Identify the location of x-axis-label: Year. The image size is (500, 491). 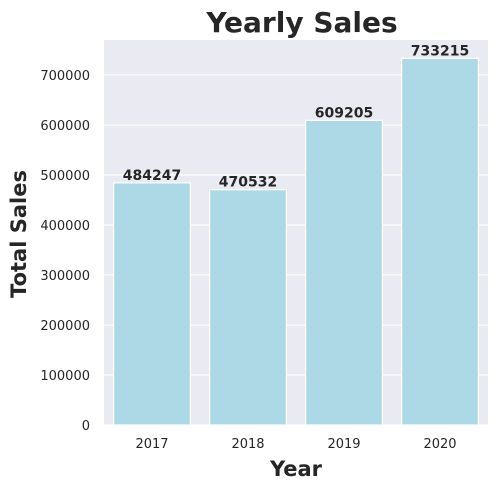
(296, 469).